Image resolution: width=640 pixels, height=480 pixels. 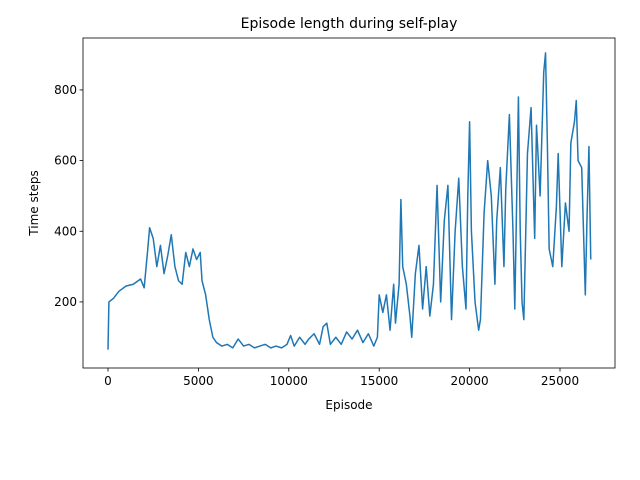 What do you see at coordinates (379, 381) in the screenshot?
I see `x-tick-label: 15000` at bounding box center [379, 381].